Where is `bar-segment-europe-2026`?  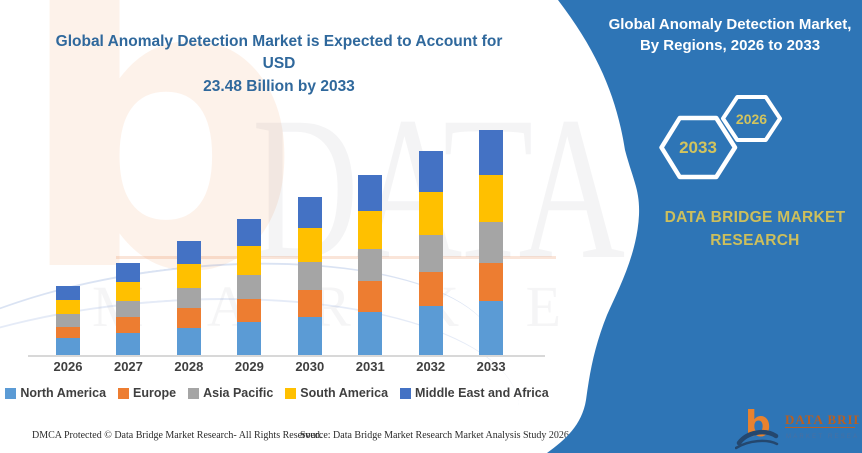
bar-segment-europe-2026 is located at coordinates (68, 332).